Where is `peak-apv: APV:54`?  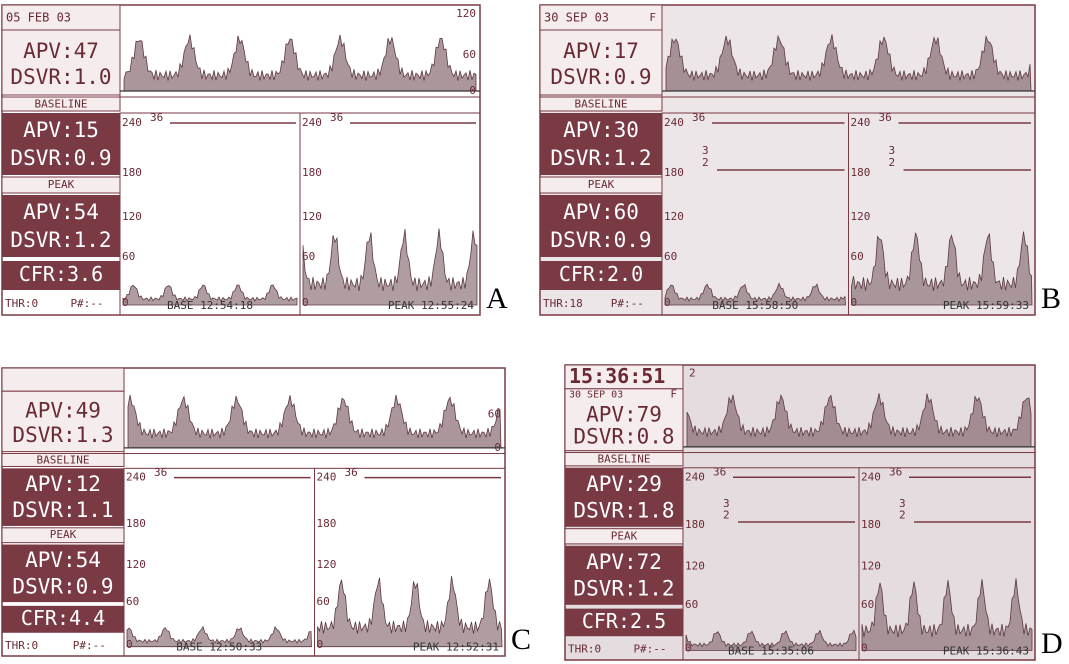 peak-apv: APV:54 is located at coordinates (63, 560).